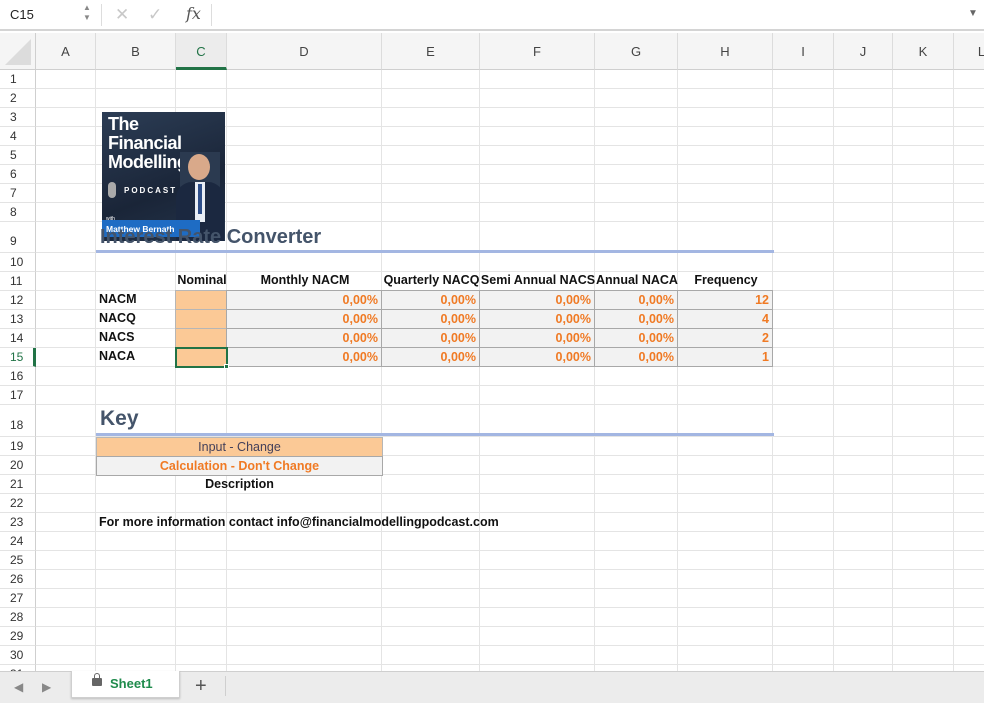  What do you see at coordinates (87, 12) in the screenshot?
I see `name-box-stepper-icon: ▲ ▼` at bounding box center [87, 12].